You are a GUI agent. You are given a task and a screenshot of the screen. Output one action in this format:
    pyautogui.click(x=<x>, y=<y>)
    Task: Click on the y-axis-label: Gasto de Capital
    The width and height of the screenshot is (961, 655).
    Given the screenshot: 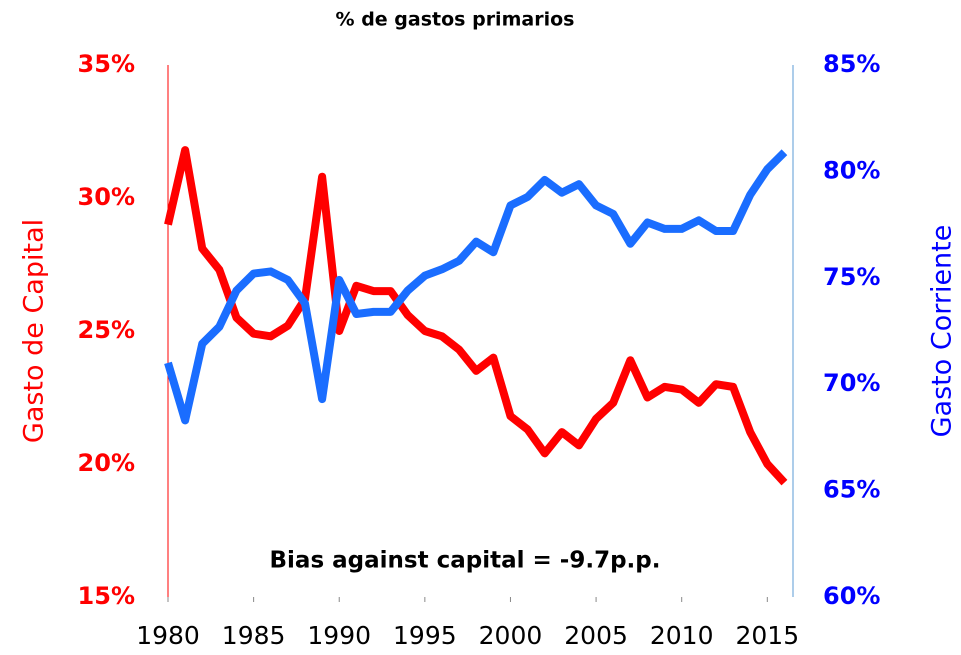 What is the action you would take?
    pyautogui.click(x=34, y=331)
    